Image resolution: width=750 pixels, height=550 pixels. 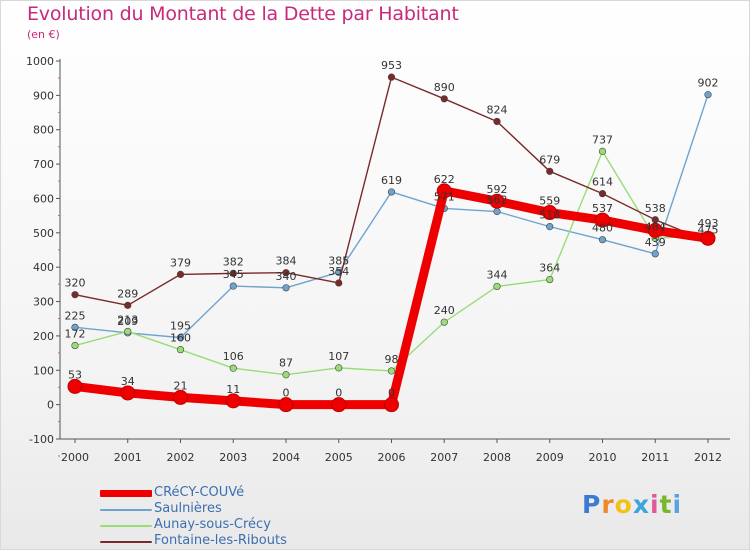 I want to click on data-label: 439, so click(x=655, y=242).